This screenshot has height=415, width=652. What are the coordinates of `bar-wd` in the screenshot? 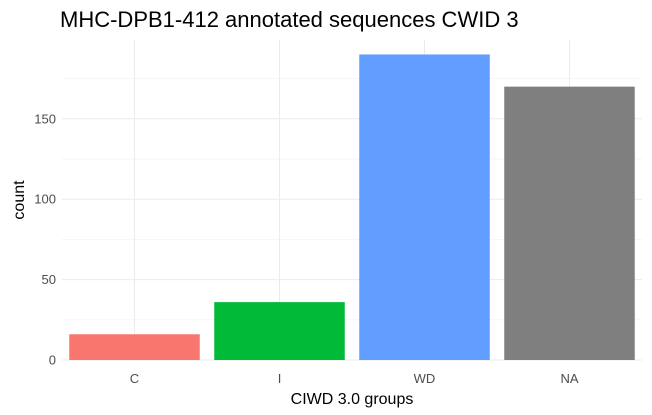 It's located at (424, 207).